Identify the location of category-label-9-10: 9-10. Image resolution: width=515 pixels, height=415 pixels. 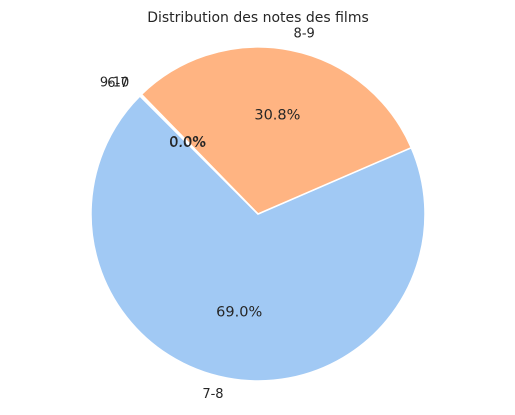
(115, 82).